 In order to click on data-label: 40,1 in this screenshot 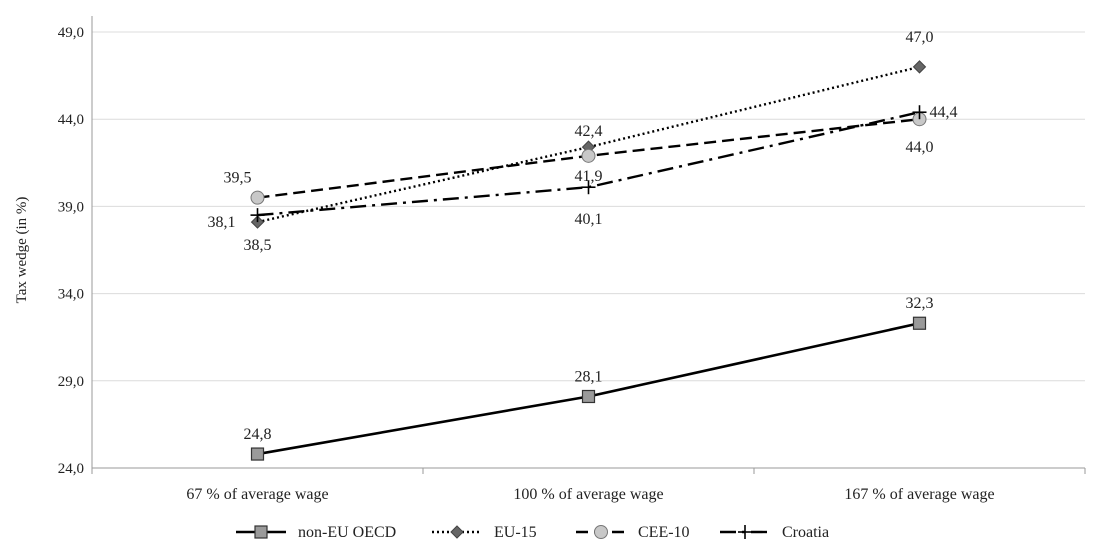, I will do `click(589, 219)`.